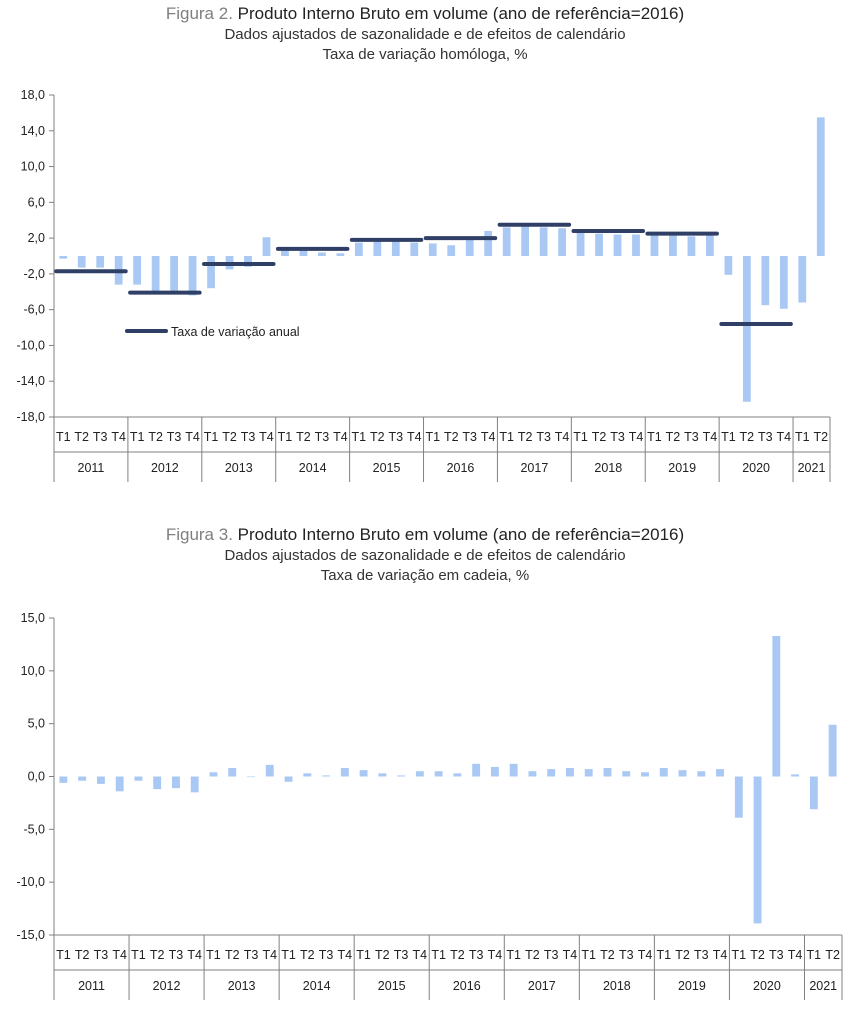 The width and height of the screenshot is (850, 1011). Describe the element at coordinates (31, 882) in the screenshot. I see `y-tick-label: -10,0` at that location.